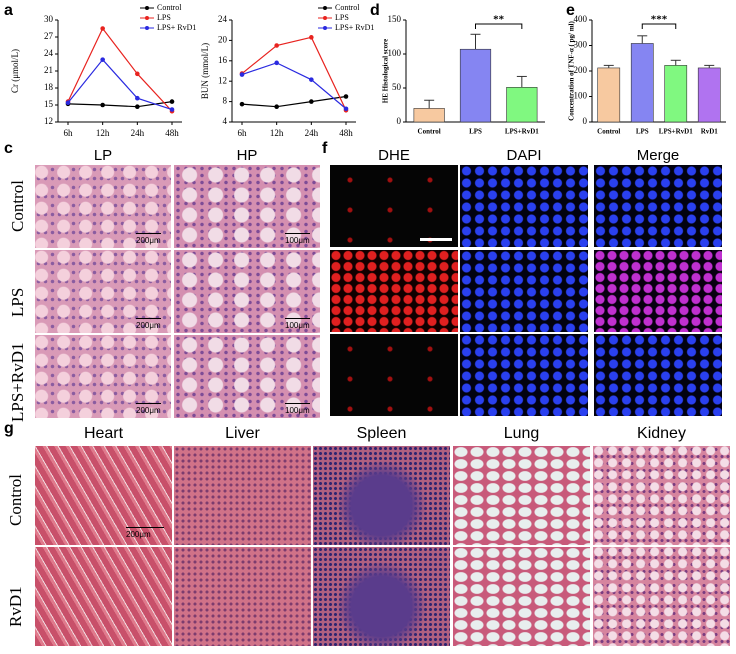 This screenshot has width=736, height=654. Describe the element at coordinates (395, 19) in the screenshot. I see `y-tick-label: 150` at that location.